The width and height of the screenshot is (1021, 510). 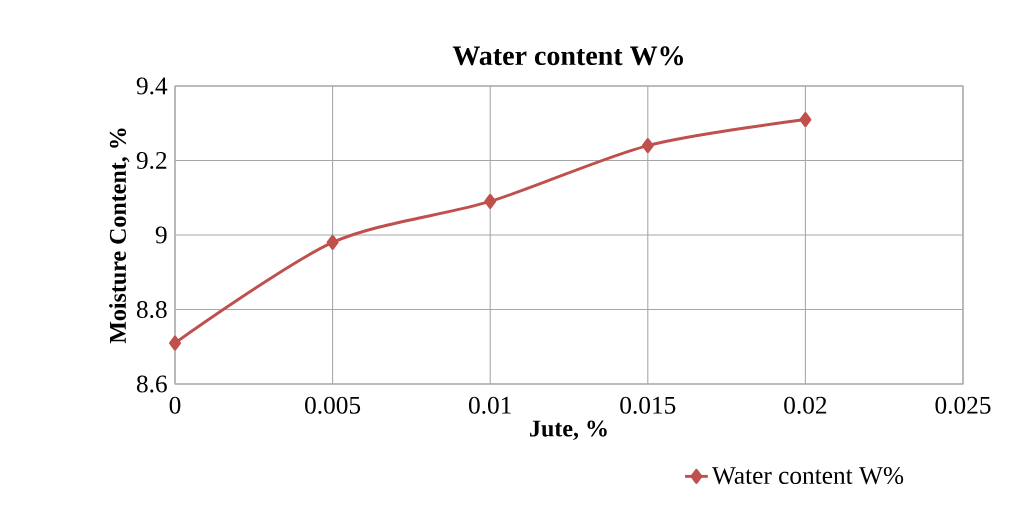 What do you see at coordinates (151, 309) in the screenshot?
I see `y-tick-label: 8.8` at bounding box center [151, 309].